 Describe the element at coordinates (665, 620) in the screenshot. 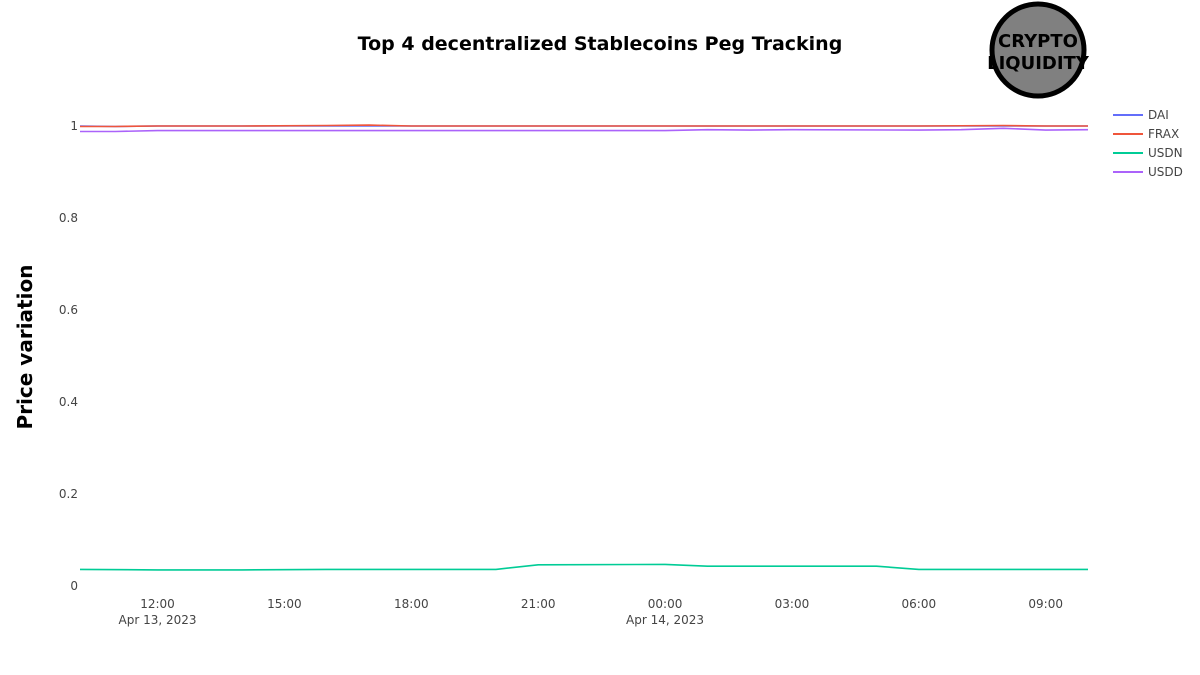

I see `x-tick-date-label: Apr 14, 2023` at that location.